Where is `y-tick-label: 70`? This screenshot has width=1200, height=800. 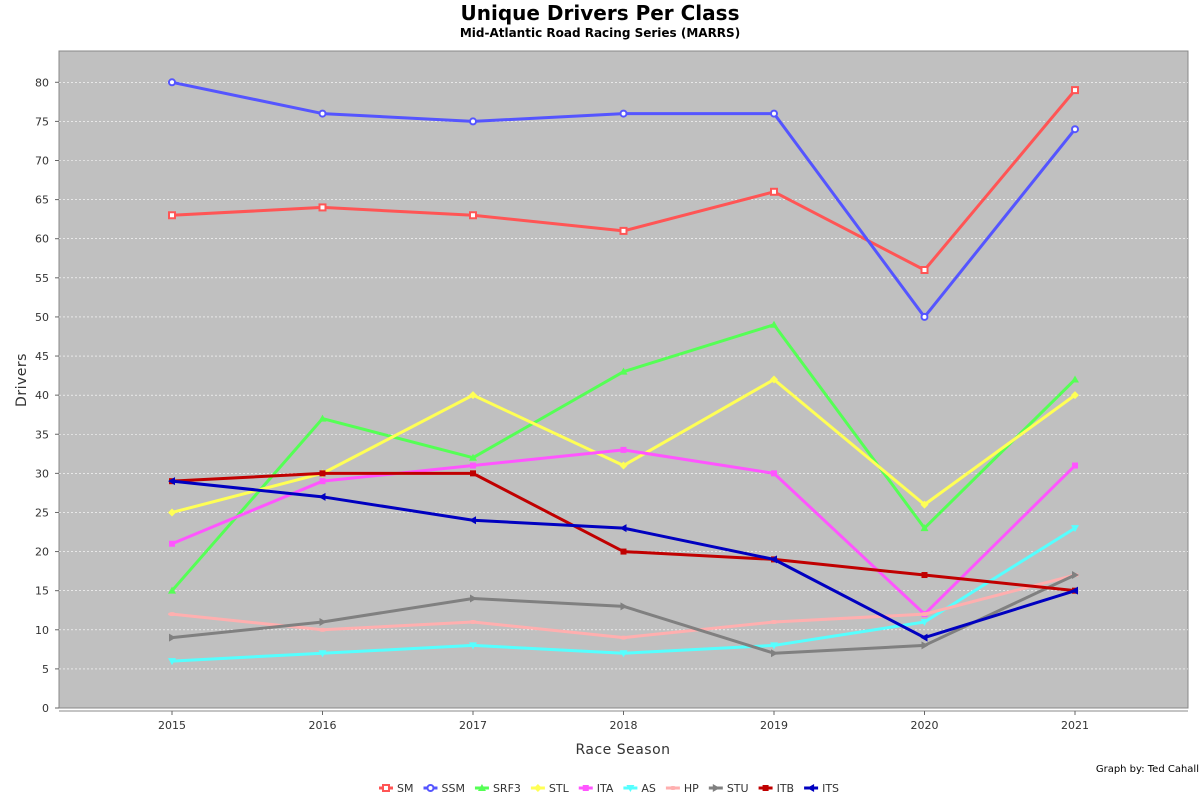 y-tick-label: 70 is located at coordinates (42, 161).